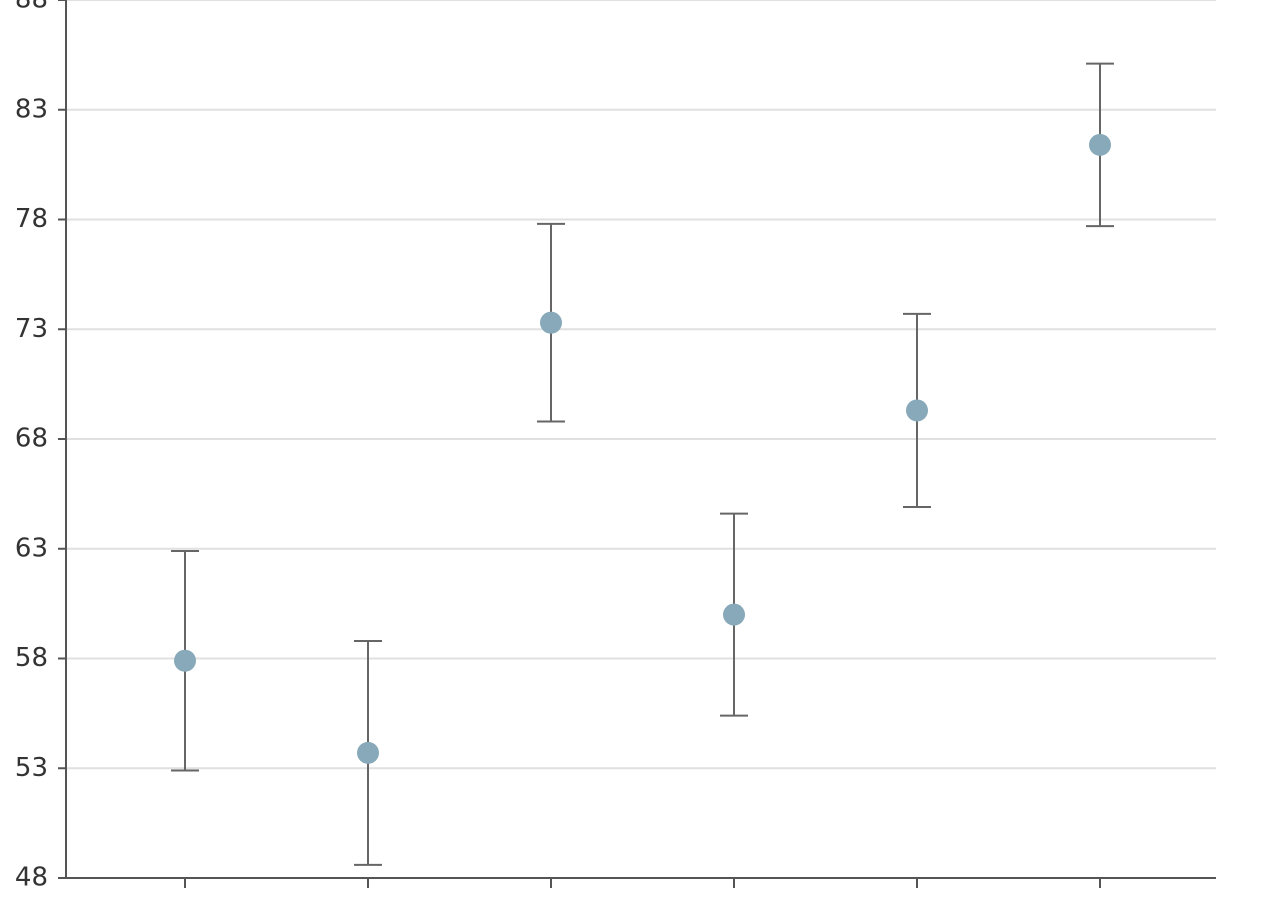  I want to click on y-tick-label: 58, so click(31, 658).